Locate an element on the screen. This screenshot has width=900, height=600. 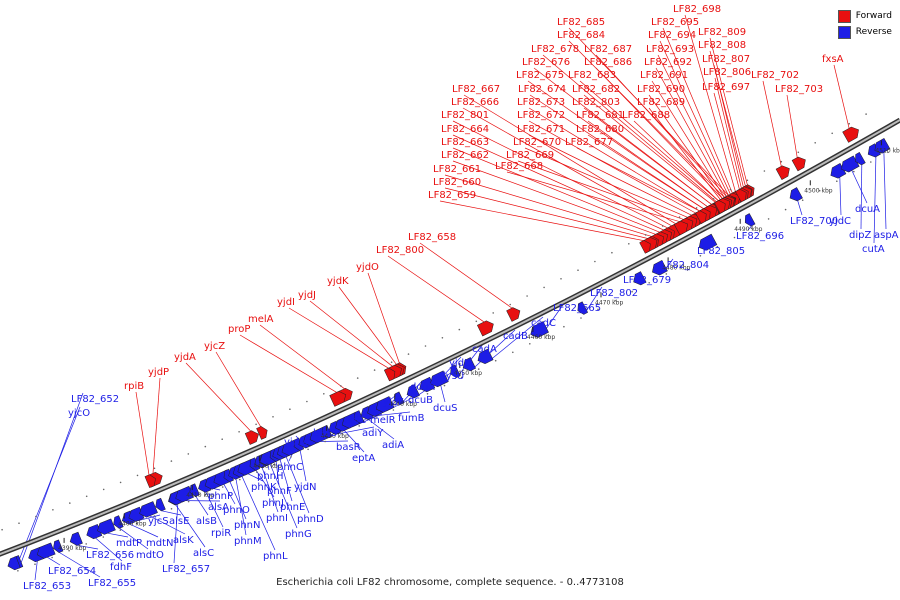
label-yjda: yjdA is located at coordinates (185, 357).